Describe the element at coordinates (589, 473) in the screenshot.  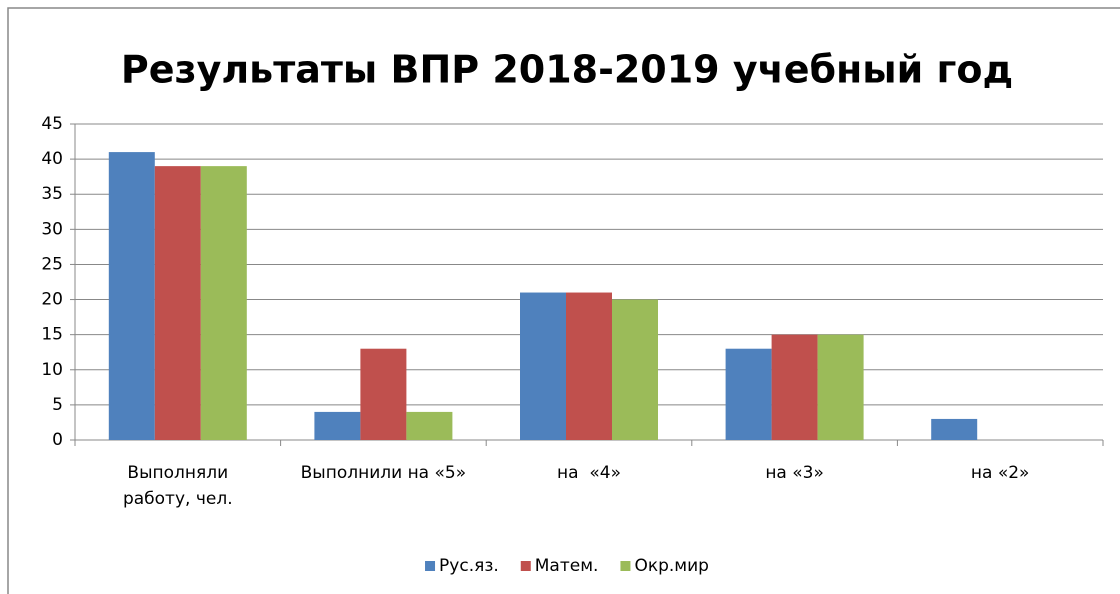
I see `x-tick-label: на «4»` at that location.